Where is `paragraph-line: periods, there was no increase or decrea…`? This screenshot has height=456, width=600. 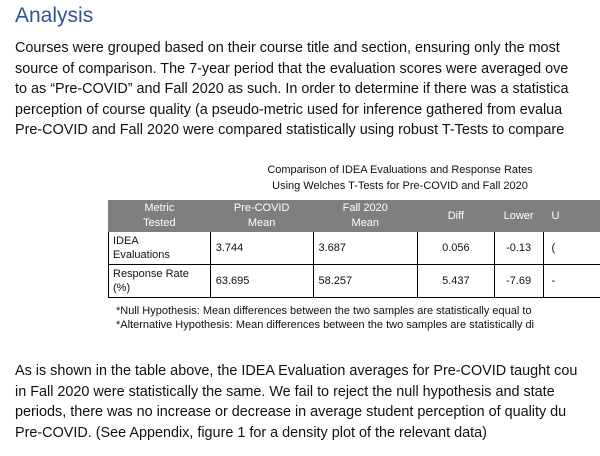
paragraph-line: periods, there was no increase or decrea… is located at coordinates (291, 412).